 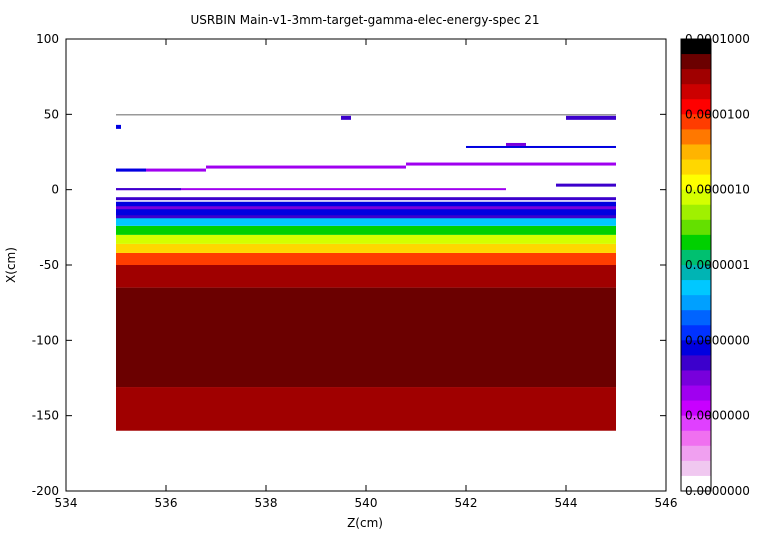 What do you see at coordinates (717, 265) in the screenshot?
I see `colorbar-label: 0.0000001` at bounding box center [717, 265].